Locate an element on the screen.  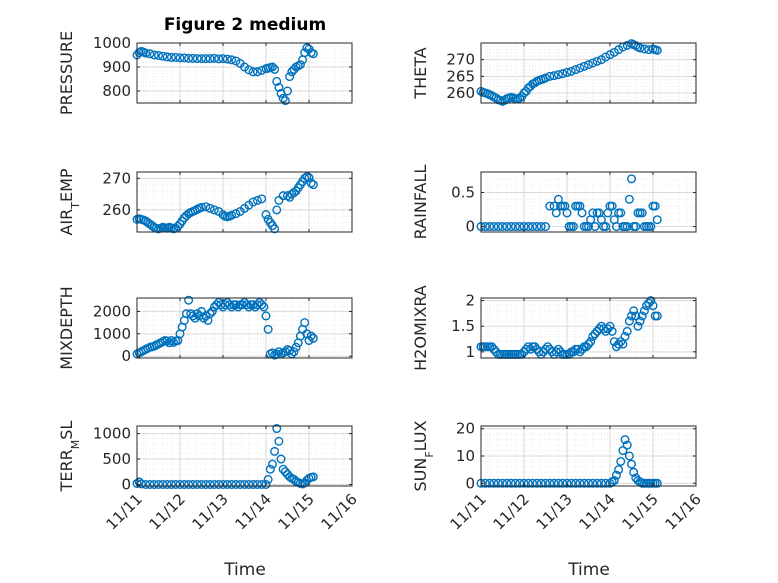
y-tick-label: 1 is located at coordinates (470, 352).